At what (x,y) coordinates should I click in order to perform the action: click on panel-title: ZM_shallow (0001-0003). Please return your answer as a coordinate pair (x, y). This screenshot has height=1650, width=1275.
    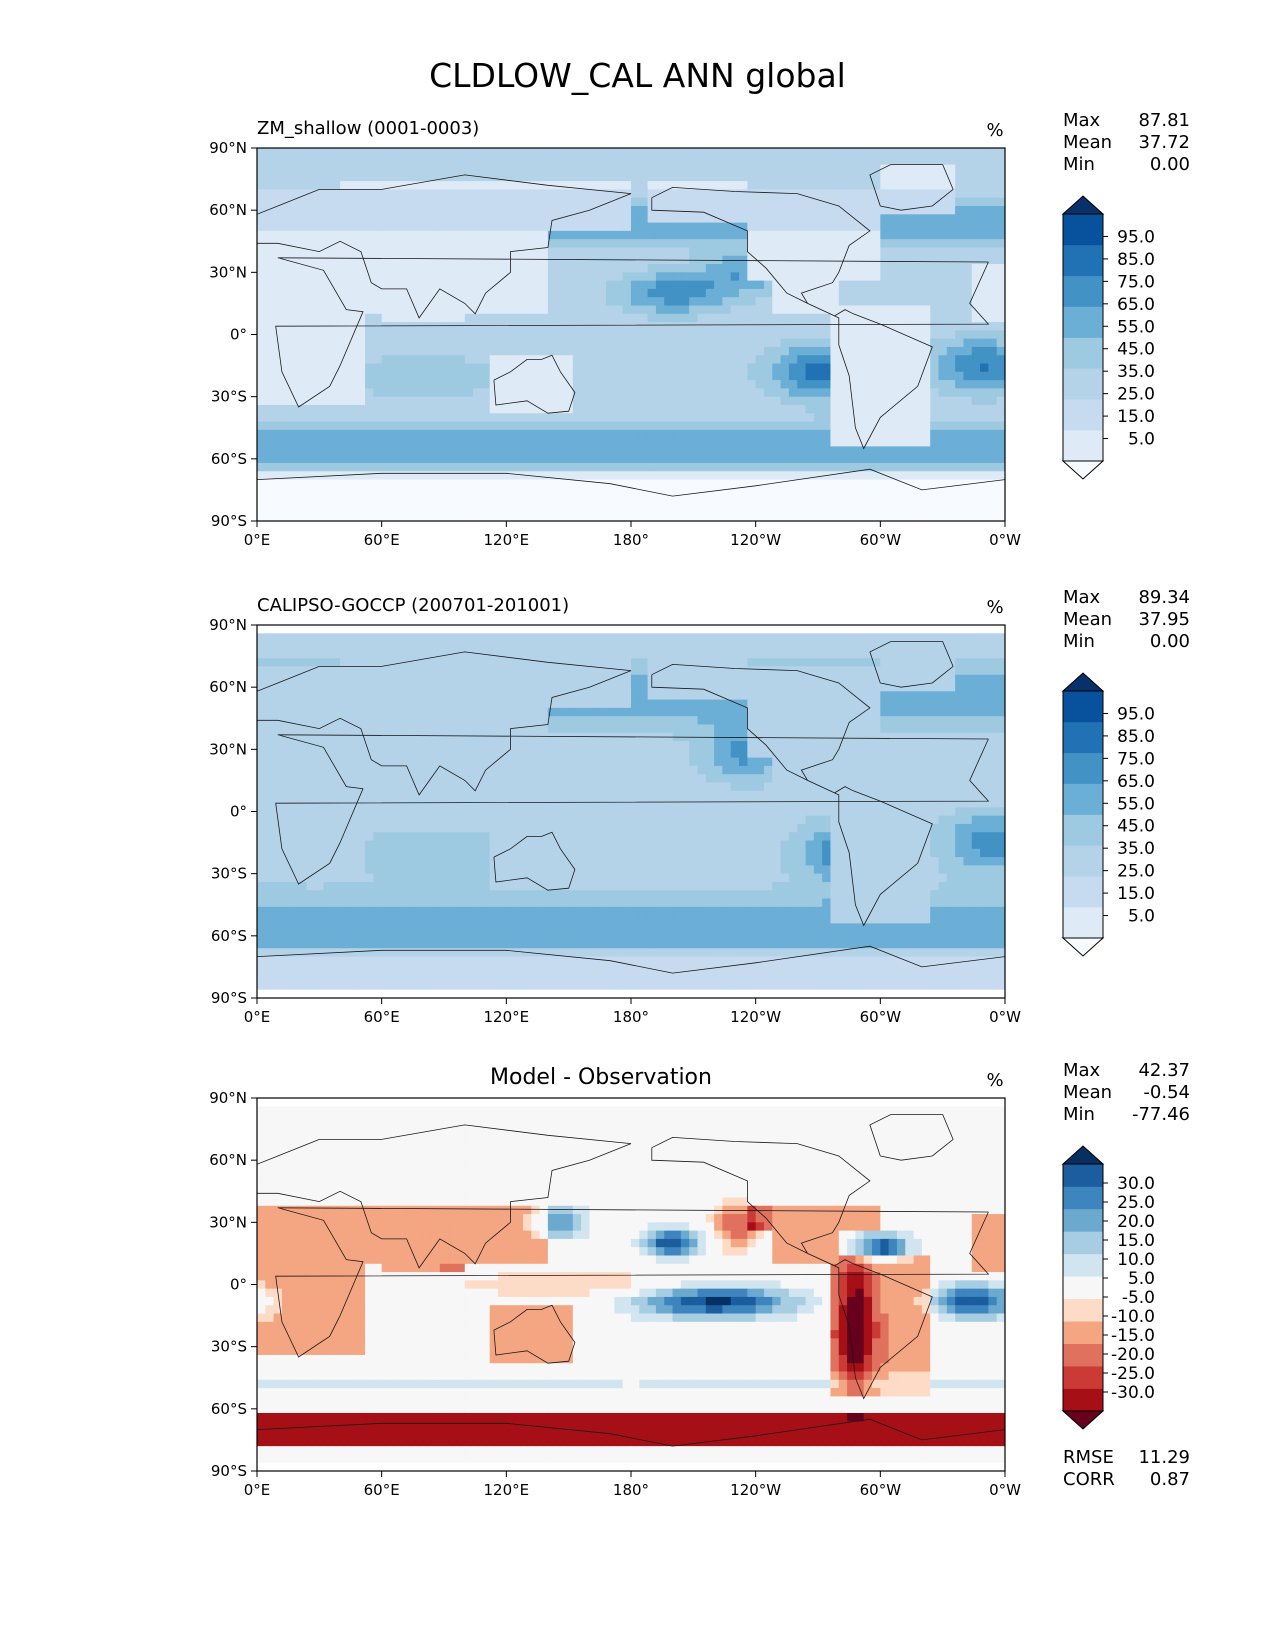
    Looking at the image, I should click on (368, 128).